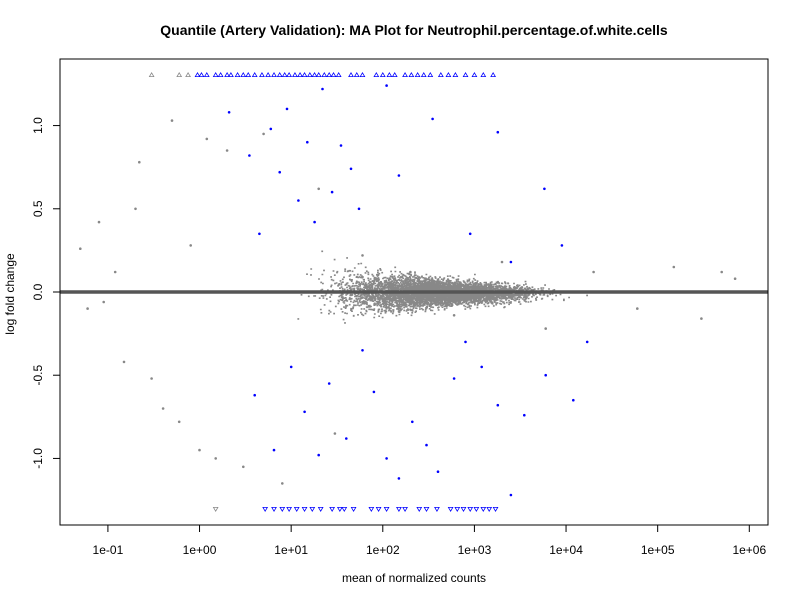 The width and height of the screenshot is (800, 600). Describe the element at coordinates (658, 550) in the screenshot. I see `x-tick-label: 1e+05` at that location.